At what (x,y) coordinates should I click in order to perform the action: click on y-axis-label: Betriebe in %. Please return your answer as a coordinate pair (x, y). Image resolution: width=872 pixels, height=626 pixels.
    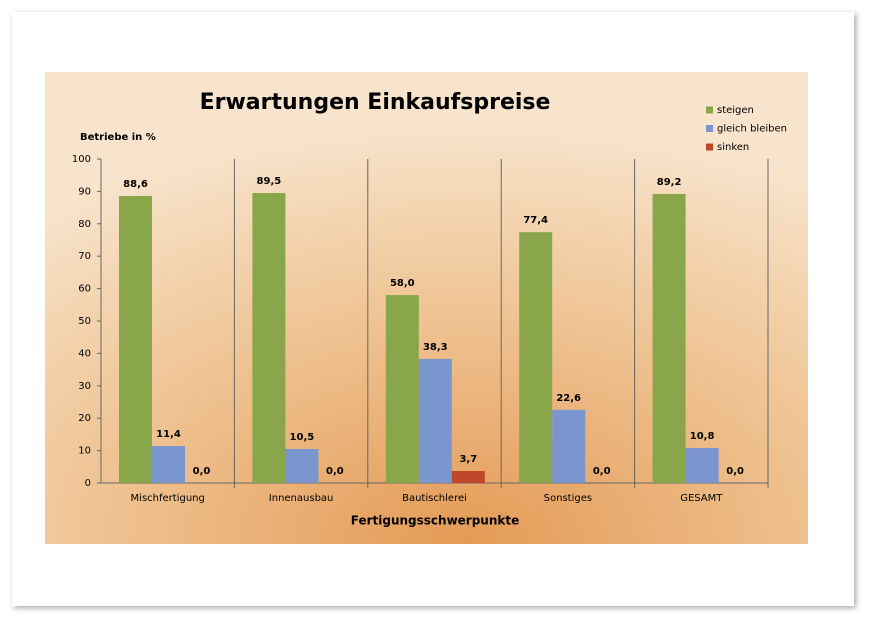
    Looking at the image, I should click on (118, 137).